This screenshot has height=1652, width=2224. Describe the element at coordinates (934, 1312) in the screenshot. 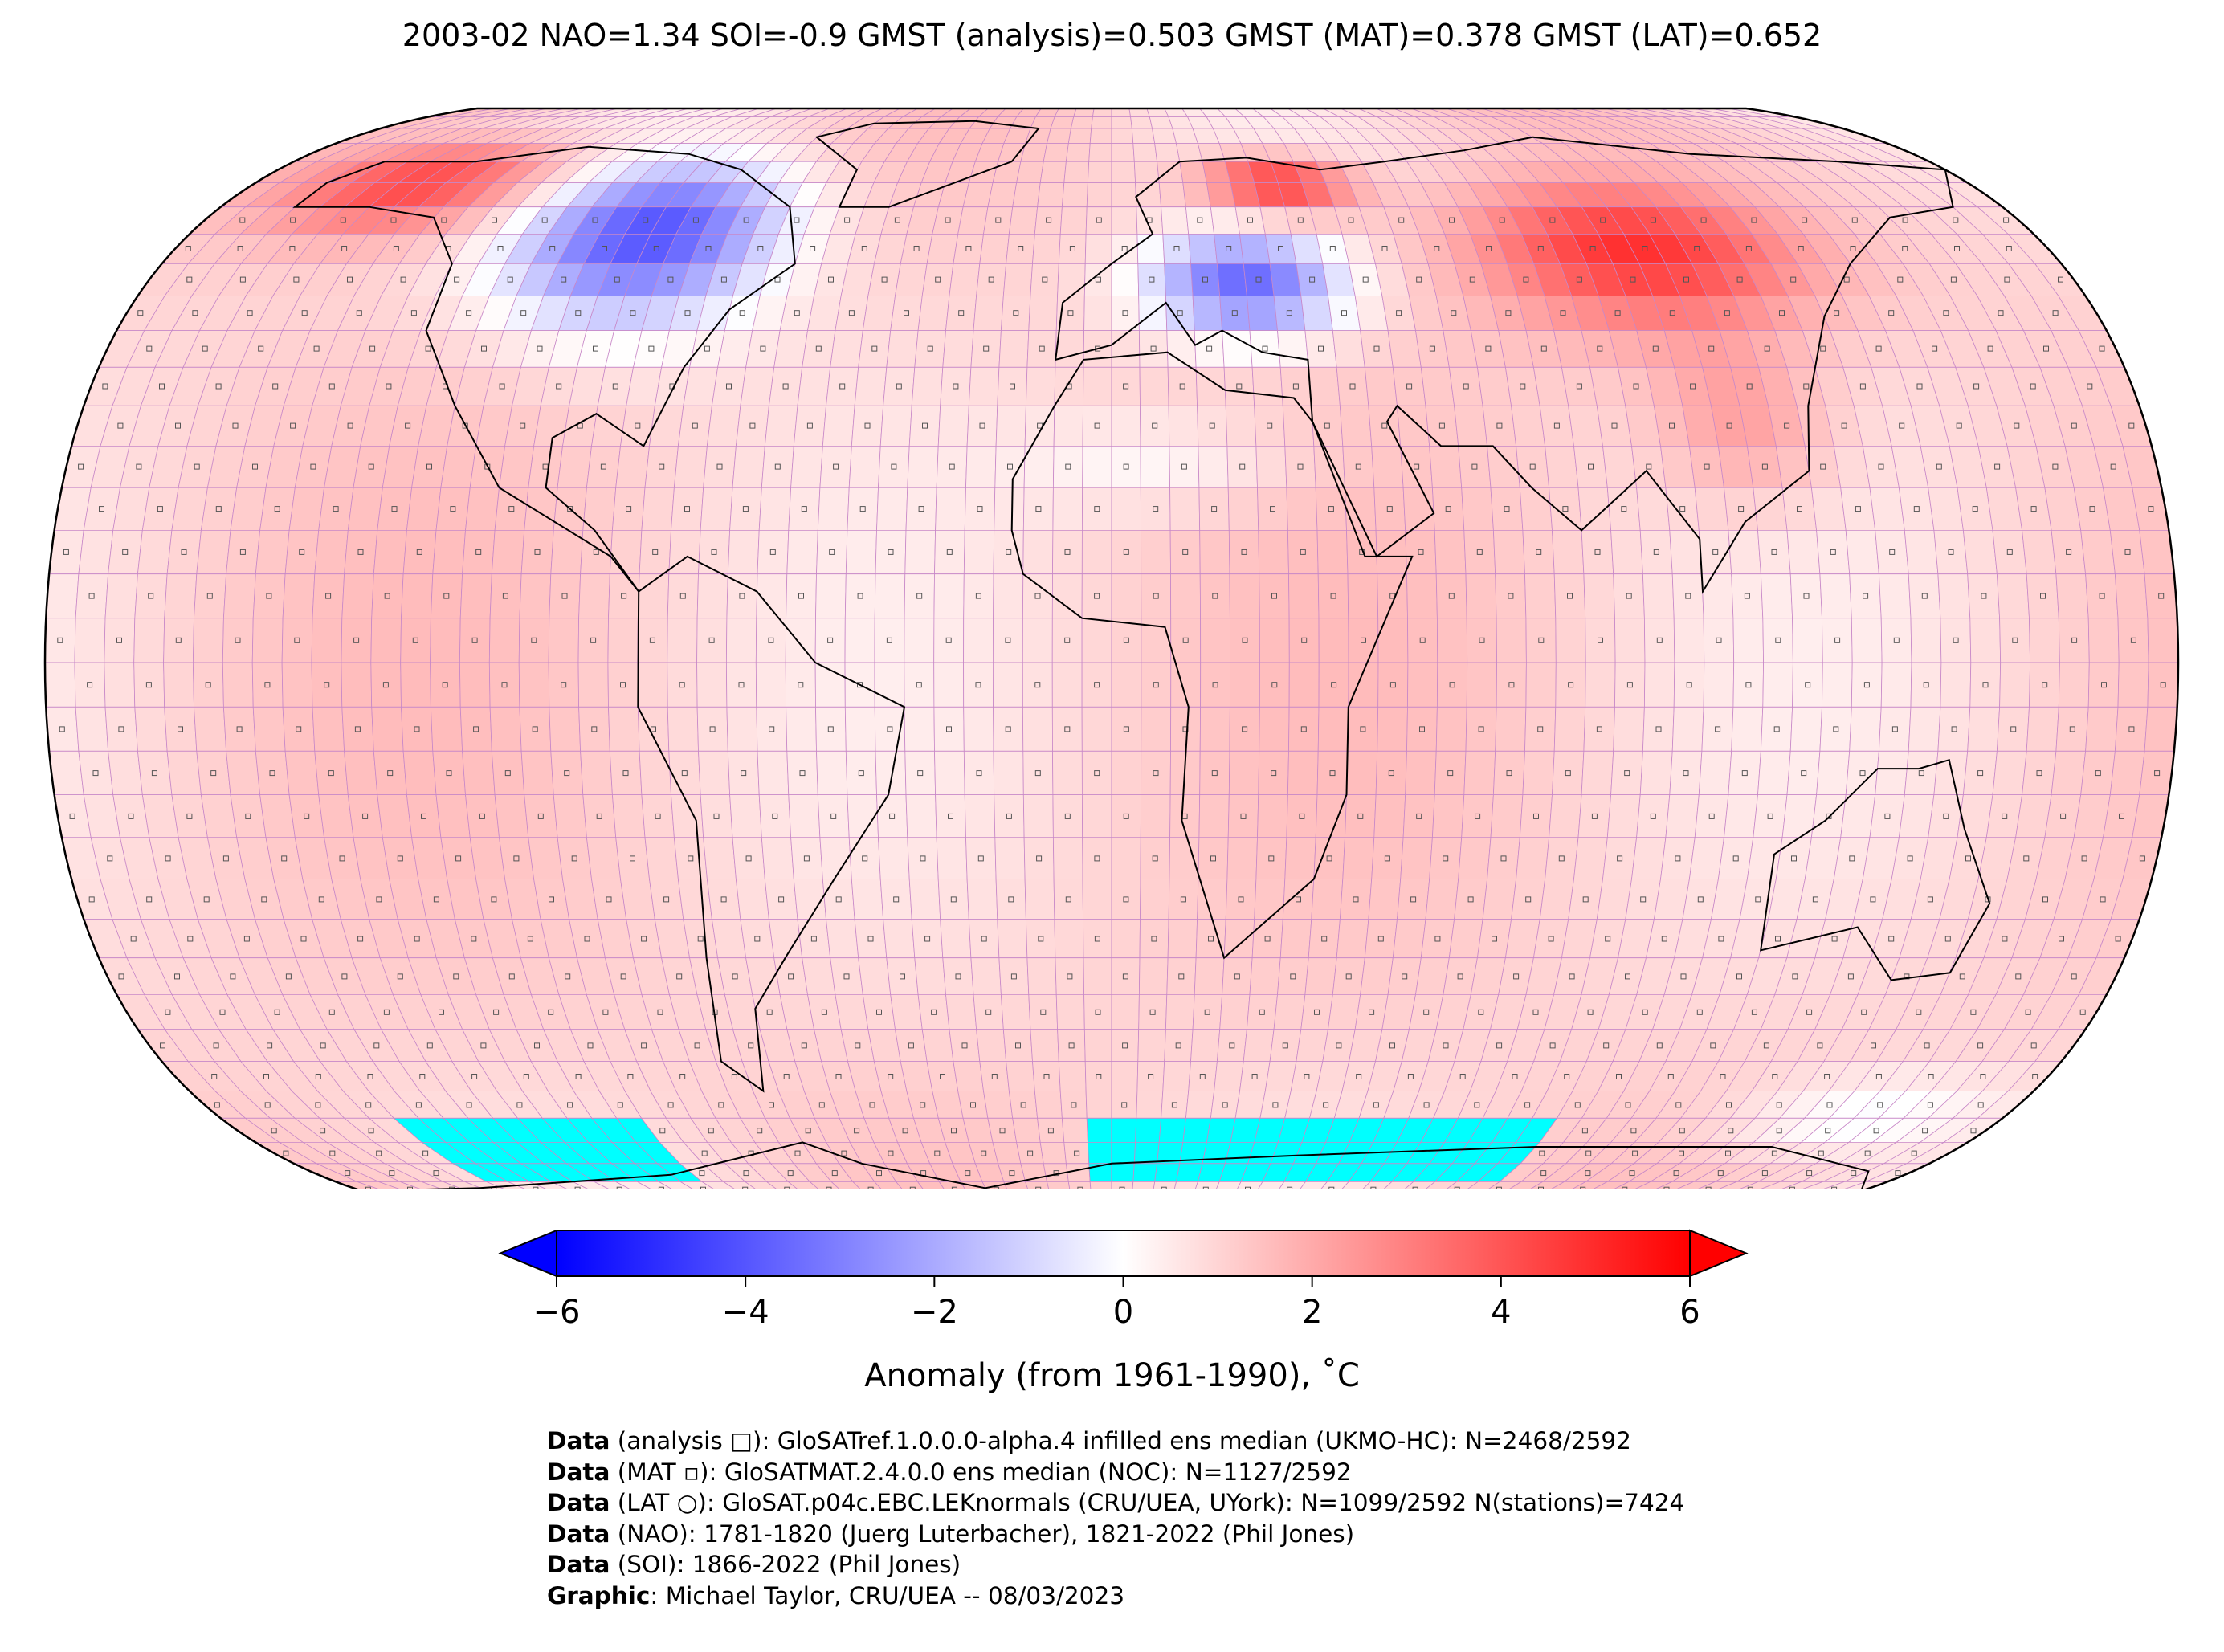

I see `colorbar-tick-label: −2` at that location.